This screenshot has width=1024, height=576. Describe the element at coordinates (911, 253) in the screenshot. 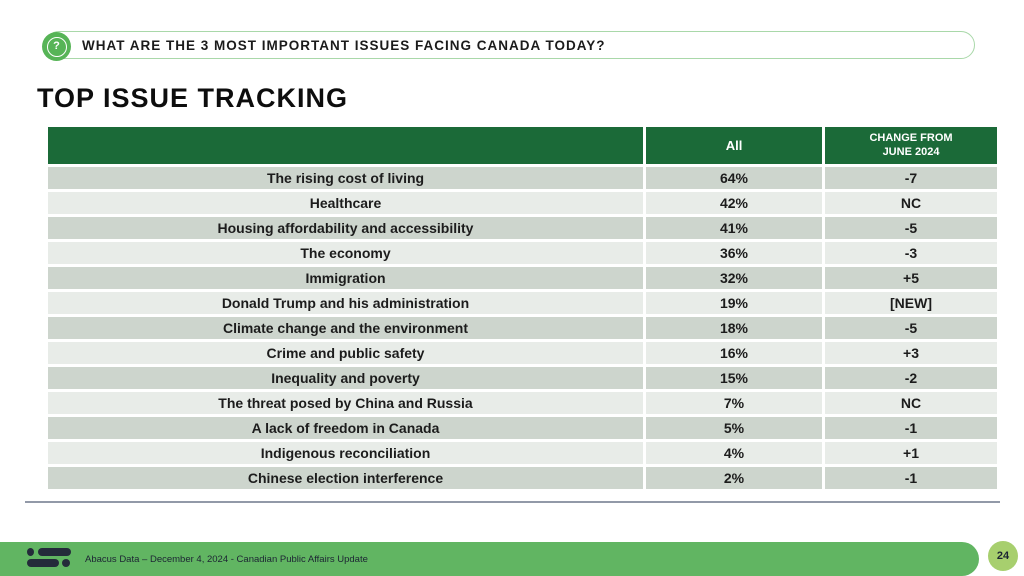

I see `change-cell: -3` at that location.